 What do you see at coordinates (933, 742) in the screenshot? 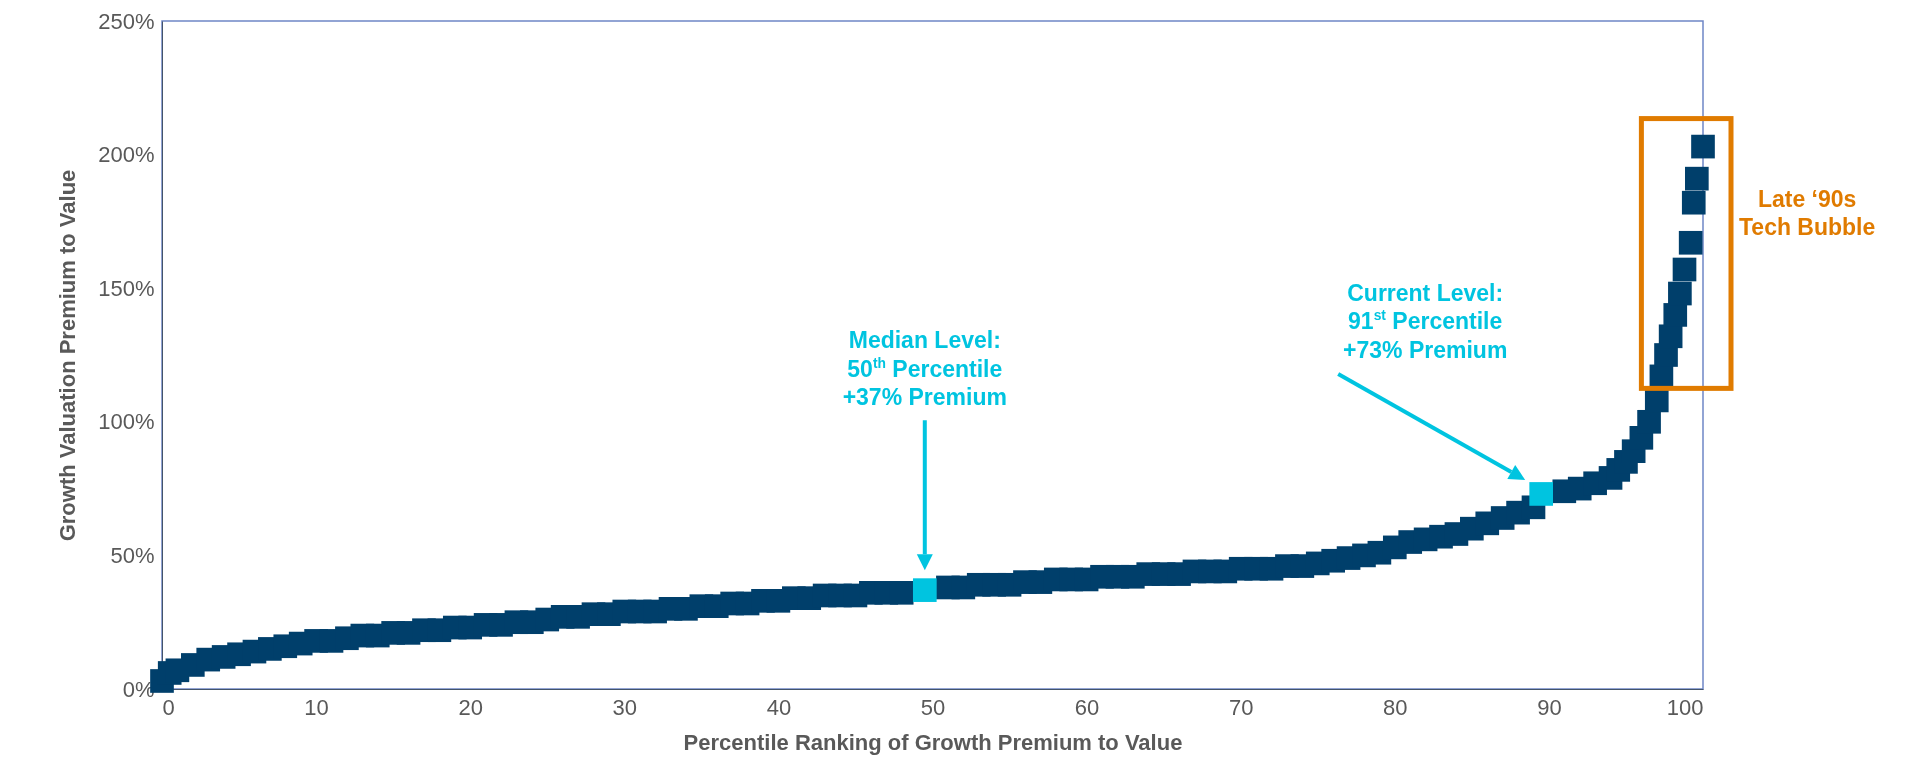
I see `x-axis-title: Percentile Ranking of Growth Premium to Value` at bounding box center [933, 742].